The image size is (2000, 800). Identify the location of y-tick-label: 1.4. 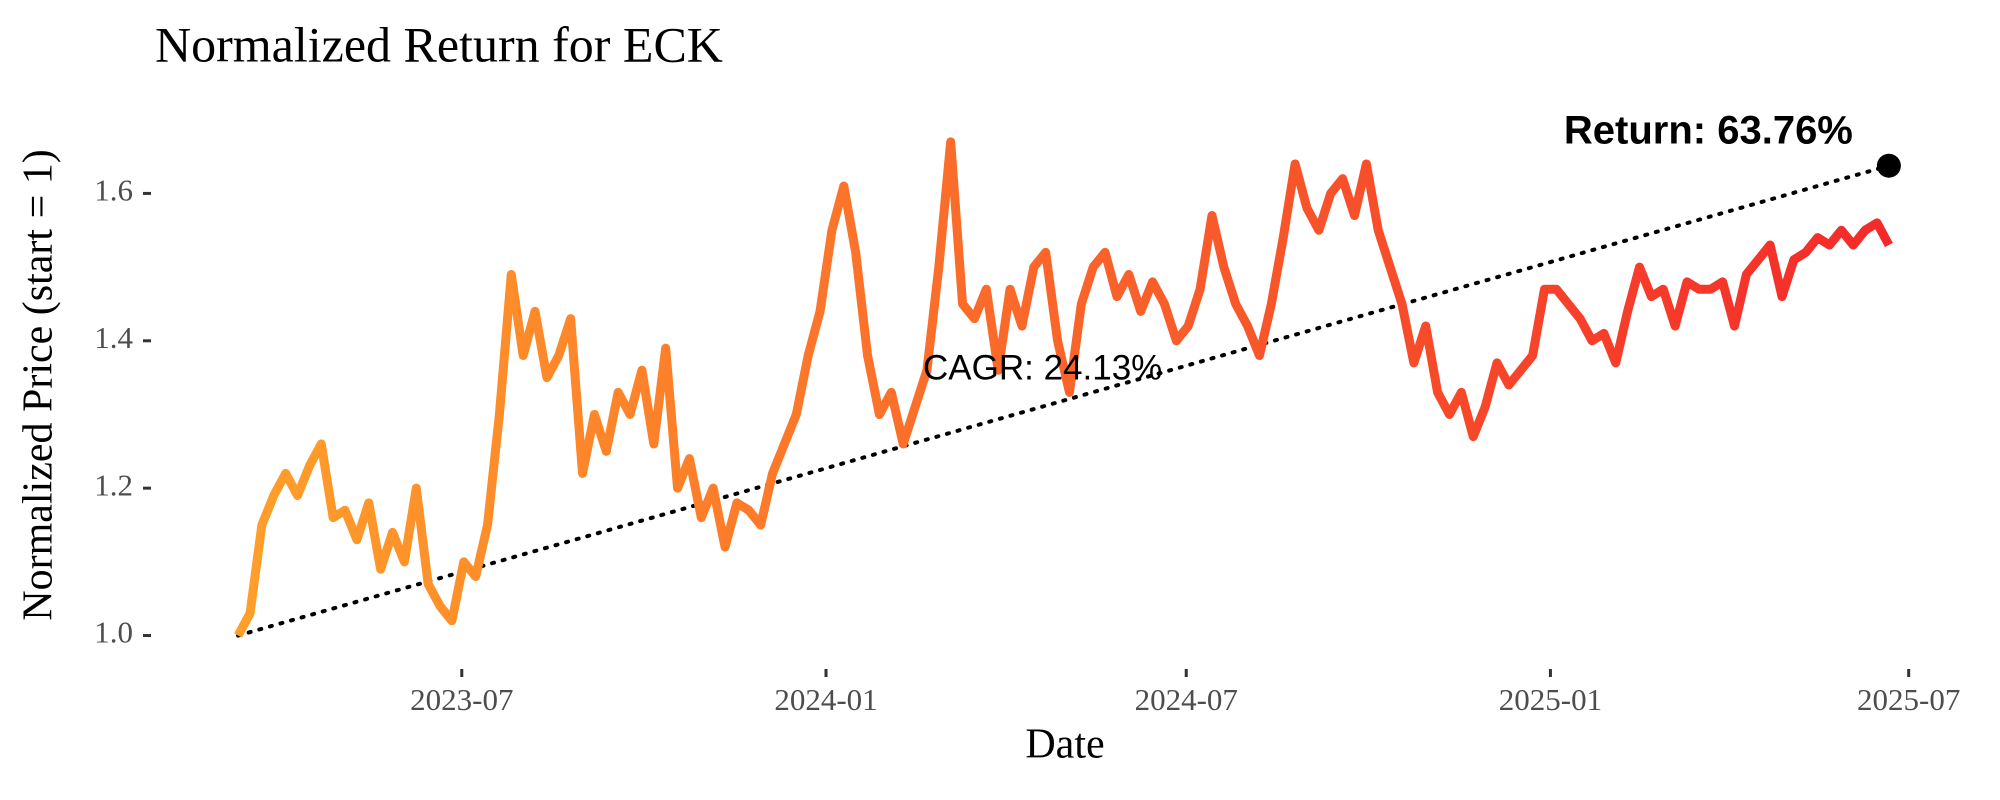
(113, 337).